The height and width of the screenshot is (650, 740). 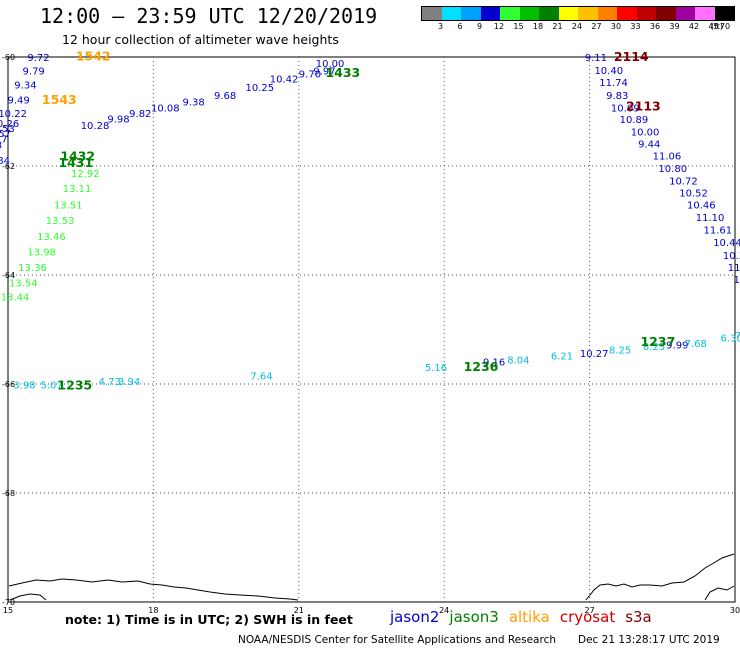 I want to click on color-scale-unit: (ft), so click(x=717, y=26).